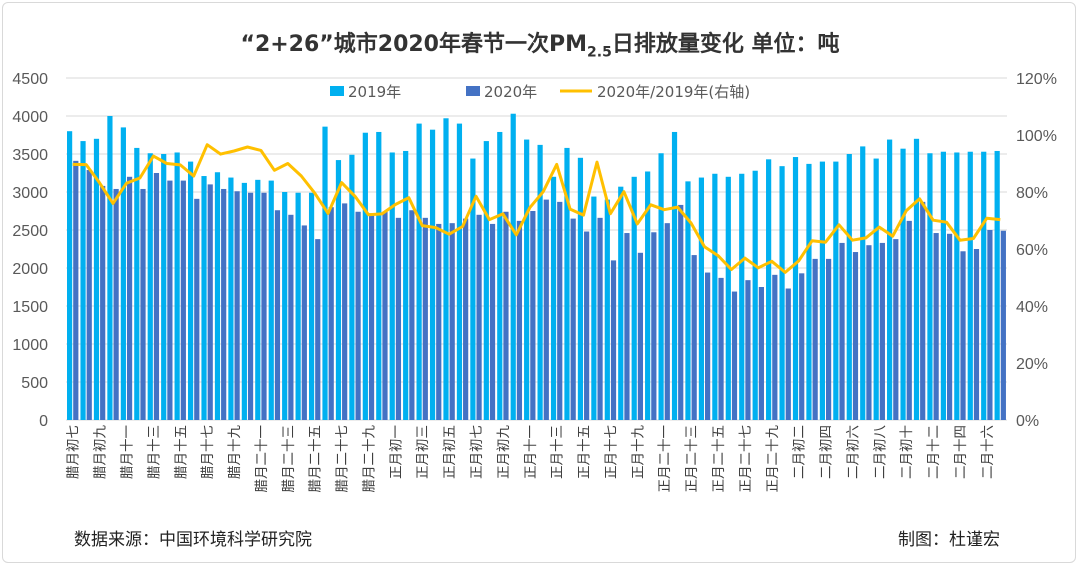 The width and height of the screenshot is (1080, 567). I want to click on y-tick-label: 3500, so click(30, 155).